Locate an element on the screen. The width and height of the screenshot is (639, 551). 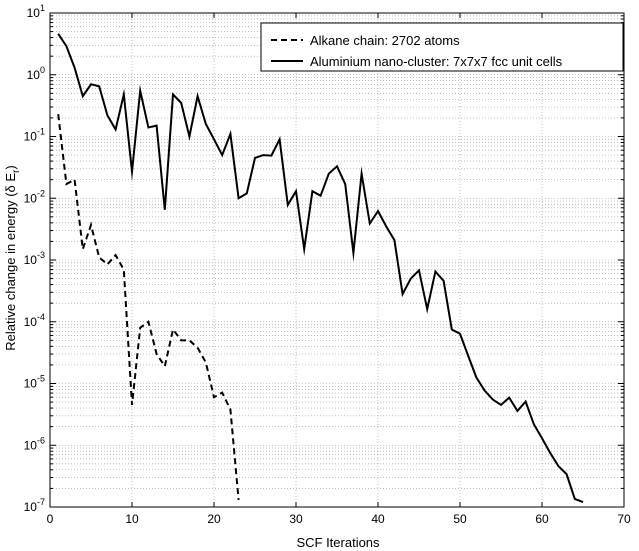
y-axis-title-subscript: r is located at coordinates (16, 171).